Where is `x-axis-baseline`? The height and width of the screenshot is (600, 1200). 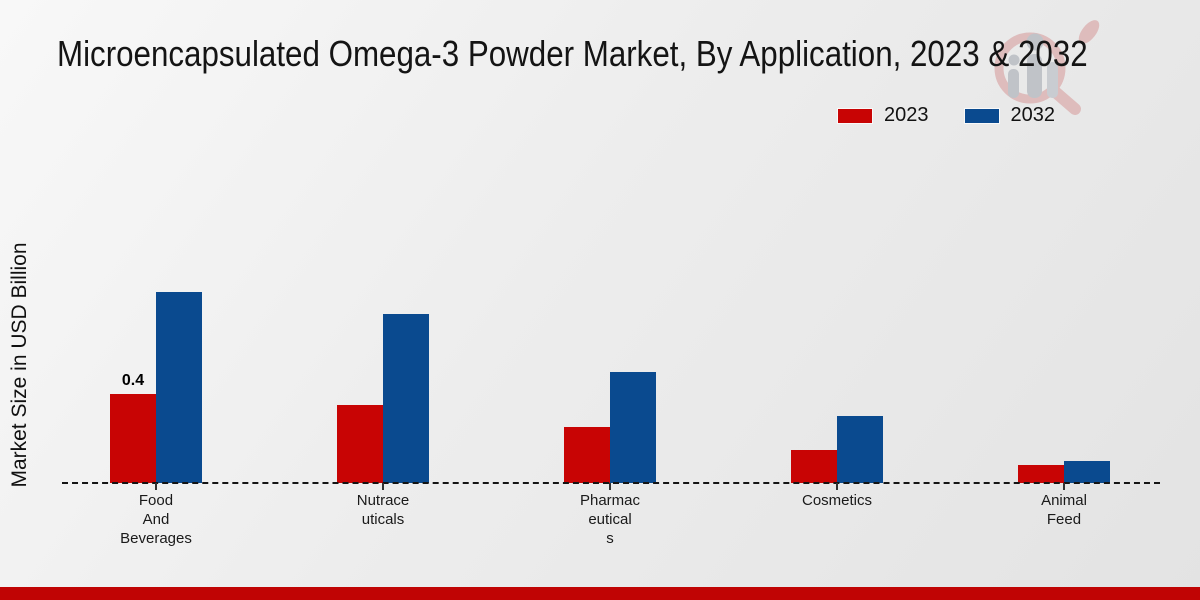 x-axis-baseline is located at coordinates (611, 483).